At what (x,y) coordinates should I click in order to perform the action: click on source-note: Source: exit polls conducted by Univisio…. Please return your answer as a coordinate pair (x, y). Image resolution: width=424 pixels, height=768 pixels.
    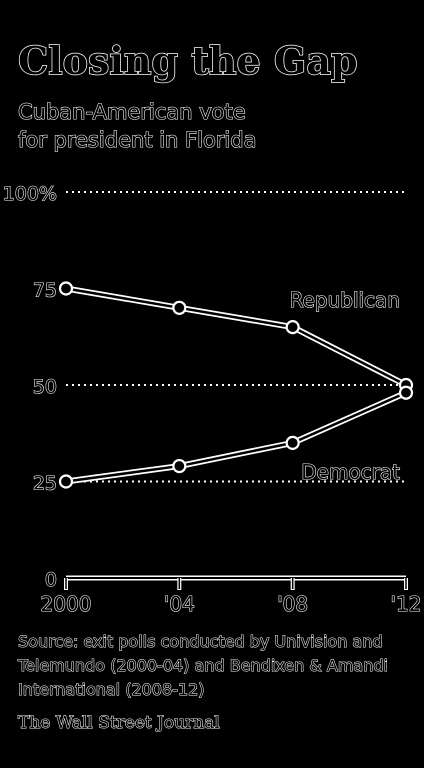
    Looking at the image, I should click on (203, 666).